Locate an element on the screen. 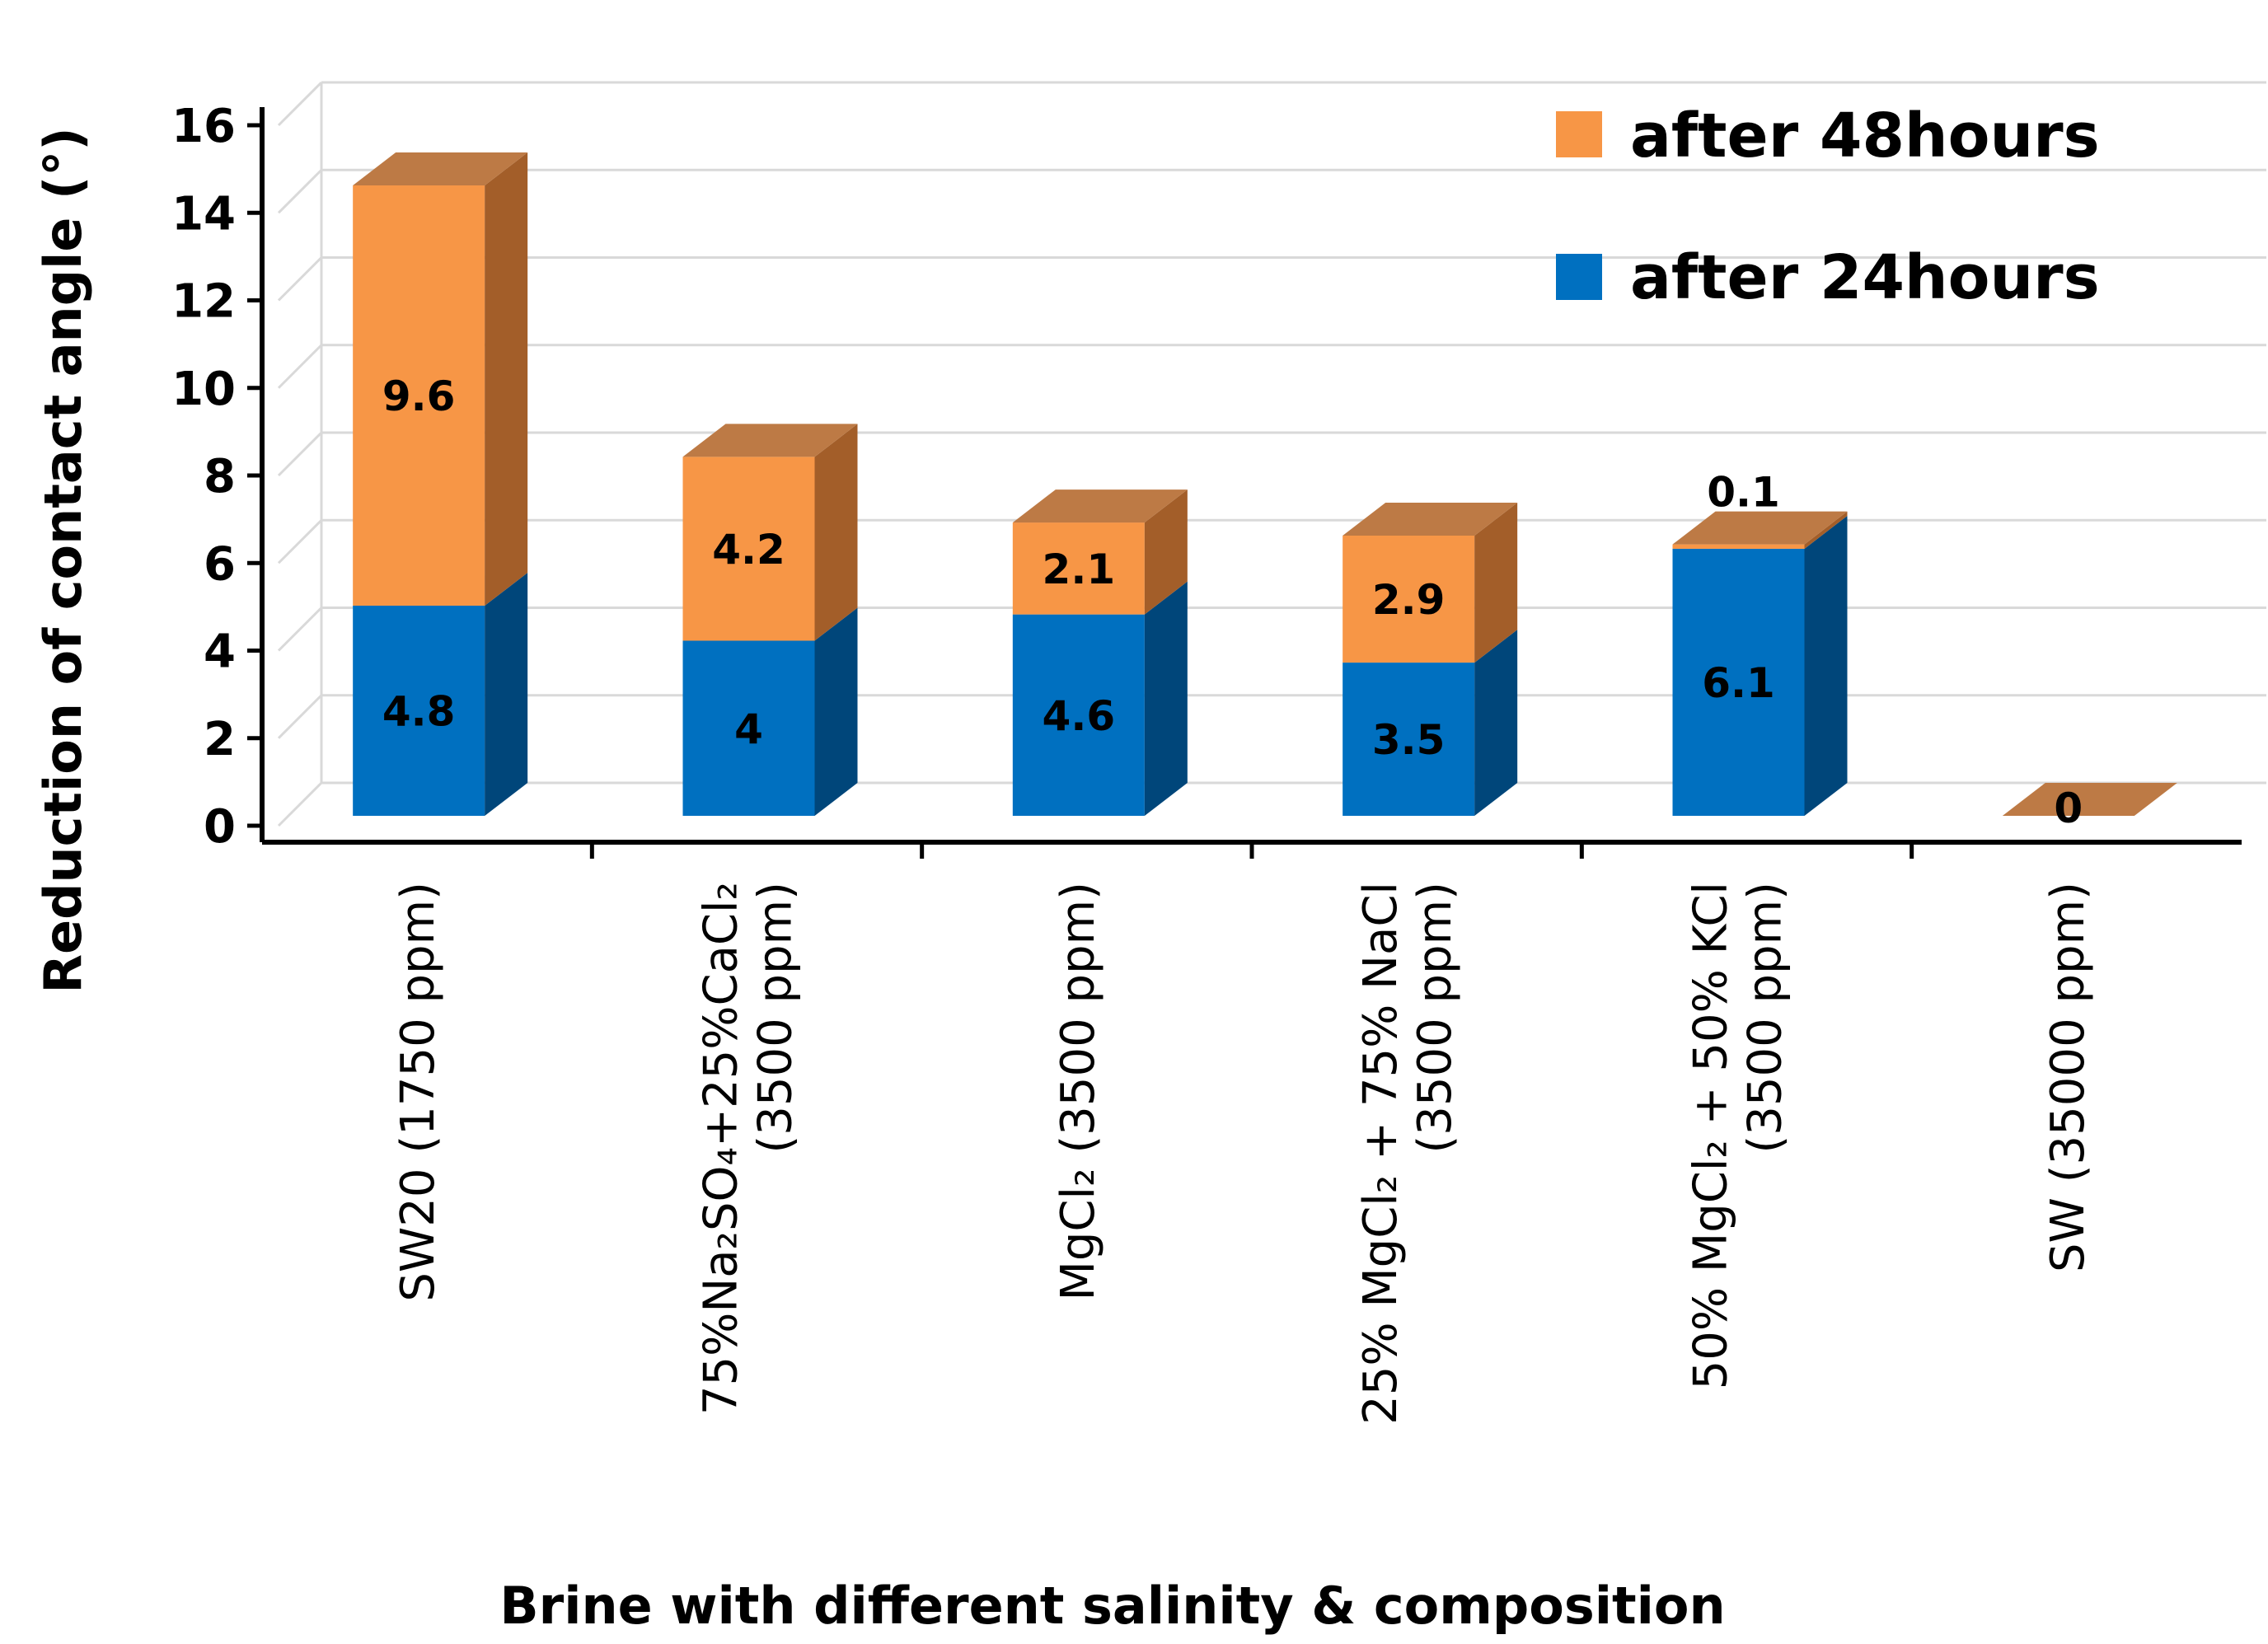  data-label-after-48hours-4: 0.1 is located at coordinates (1743, 493).